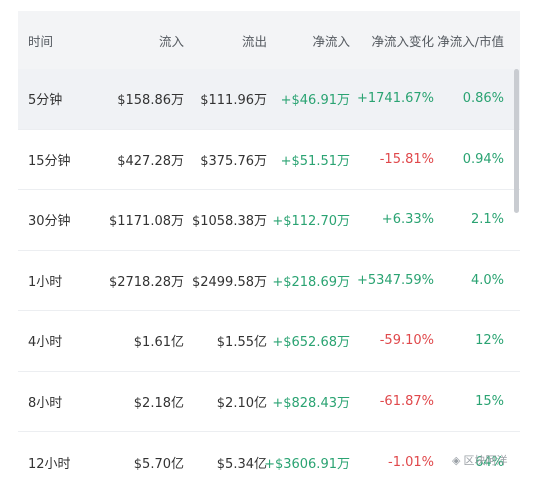 The height and width of the screenshot is (493, 536). I want to click on cell-inflow: $2.18亿, so click(158, 403).